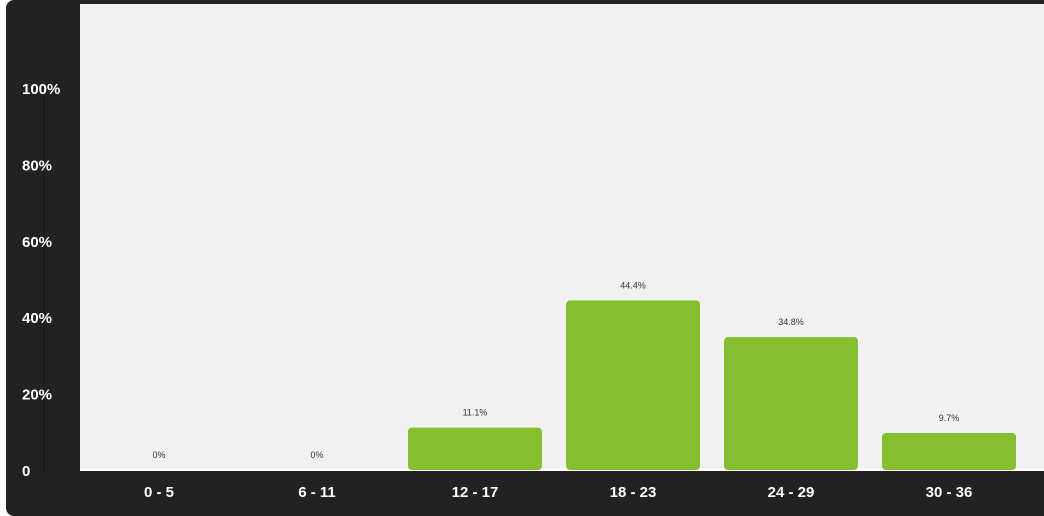 The width and height of the screenshot is (1044, 516). I want to click on x-tick-label: 18 - 23, so click(633, 492).